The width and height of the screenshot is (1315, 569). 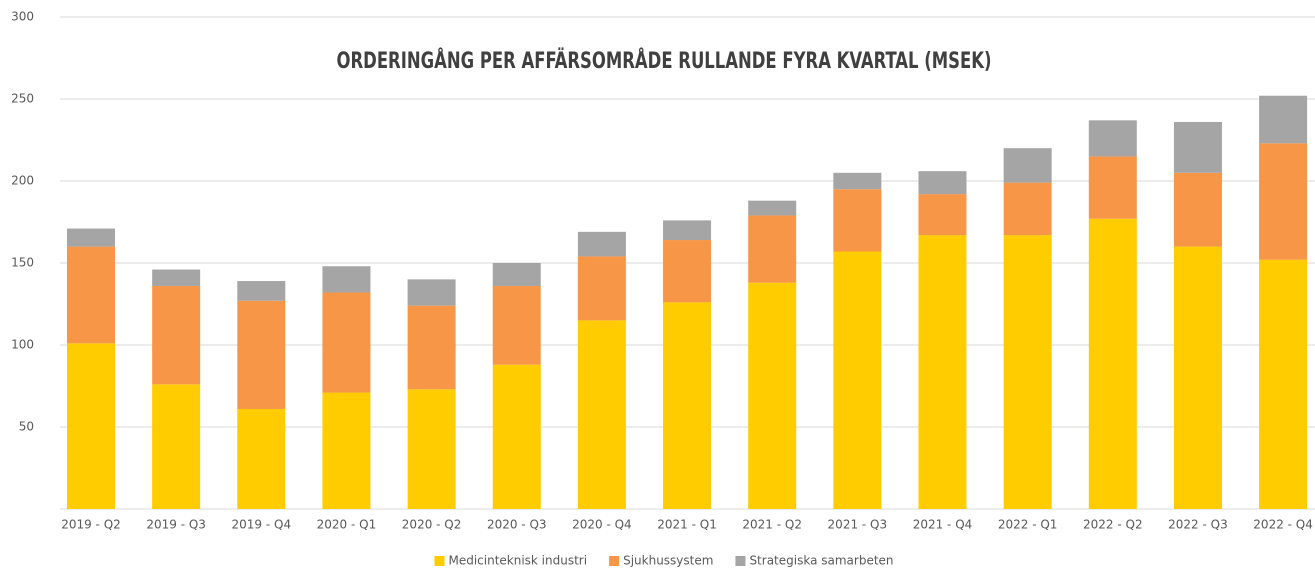 I want to click on x-tick-label: 2021 - Q1, so click(x=687, y=525).